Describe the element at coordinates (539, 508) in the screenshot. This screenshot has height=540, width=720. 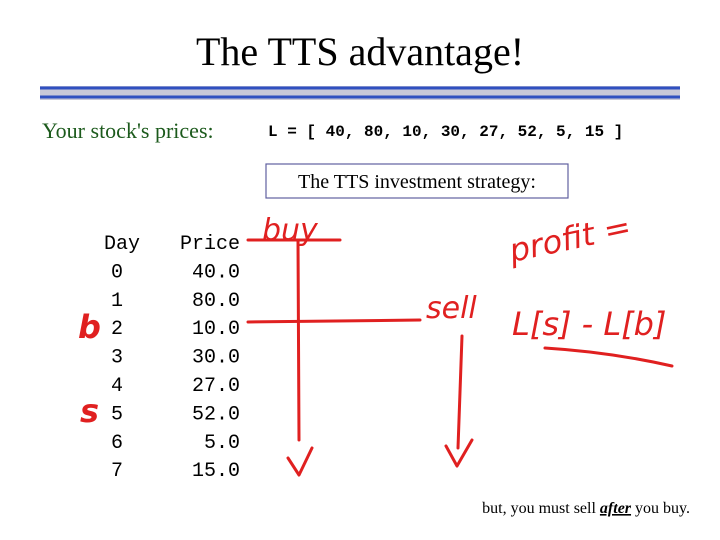
I see `footer-text: but, you must sell` at that location.